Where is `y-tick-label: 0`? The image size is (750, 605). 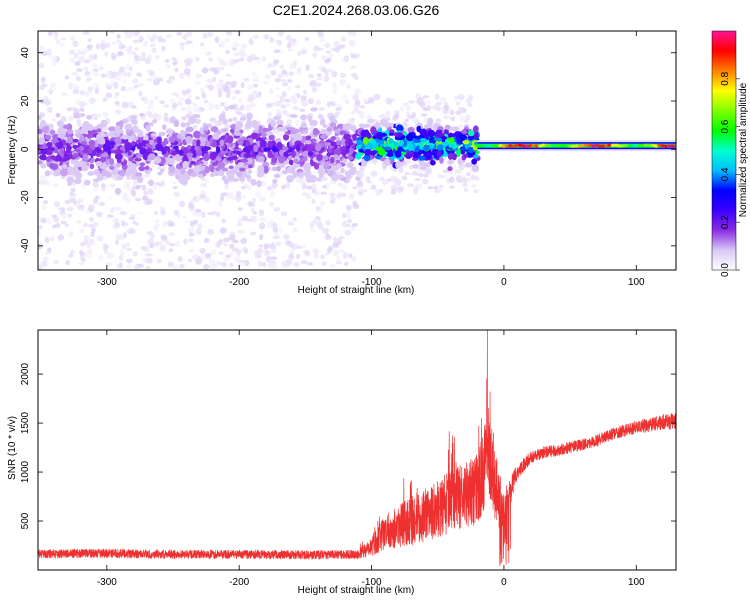
y-tick-label: 0 is located at coordinates (25, 149).